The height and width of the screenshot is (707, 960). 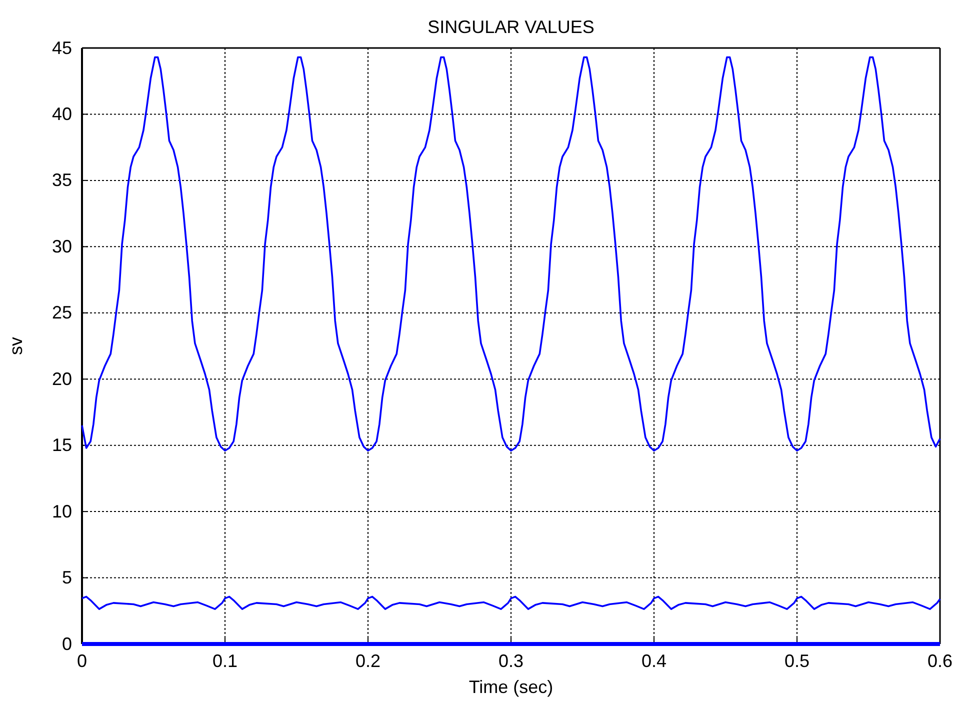 I want to click on y-tick-label: 40, so click(x=62, y=114).